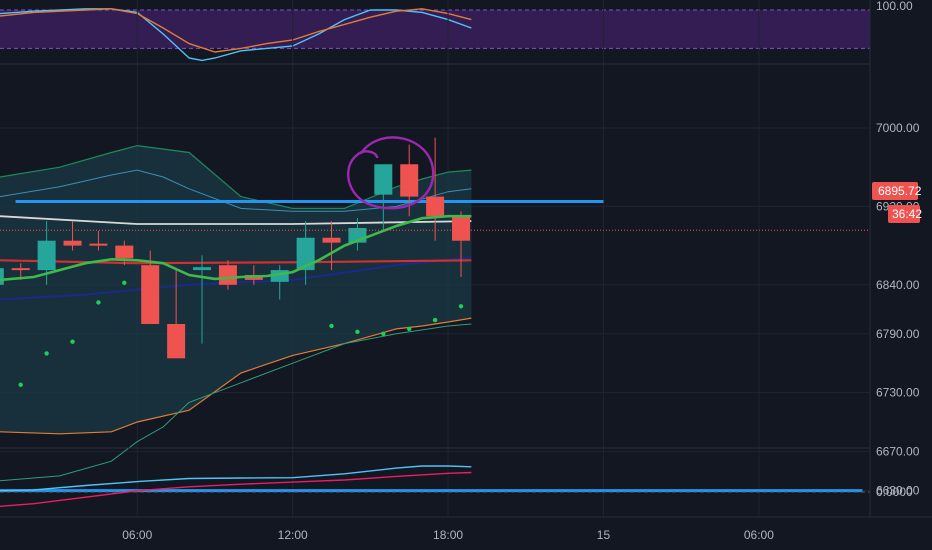 Image resolution: width=932 pixels, height=550 pixels. I want to click on rsi-tick-label: 100.00, so click(894, 6).